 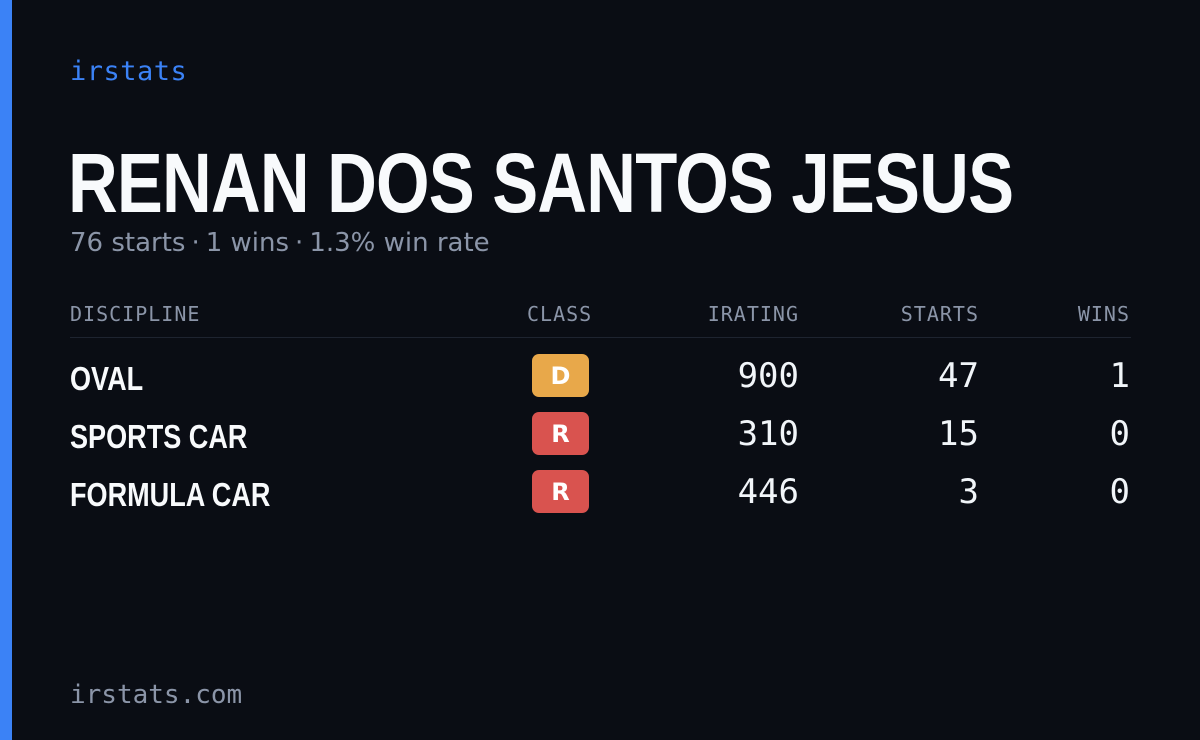 What do you see at coordinates (560, 314) in the screenshot?
I see `column-header-class: CLASS` at bounding box center [560, 314].